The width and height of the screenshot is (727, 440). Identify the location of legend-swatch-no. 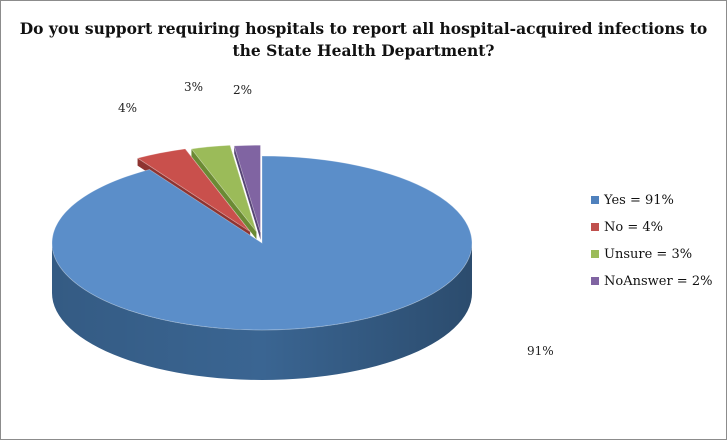
(595, 227).